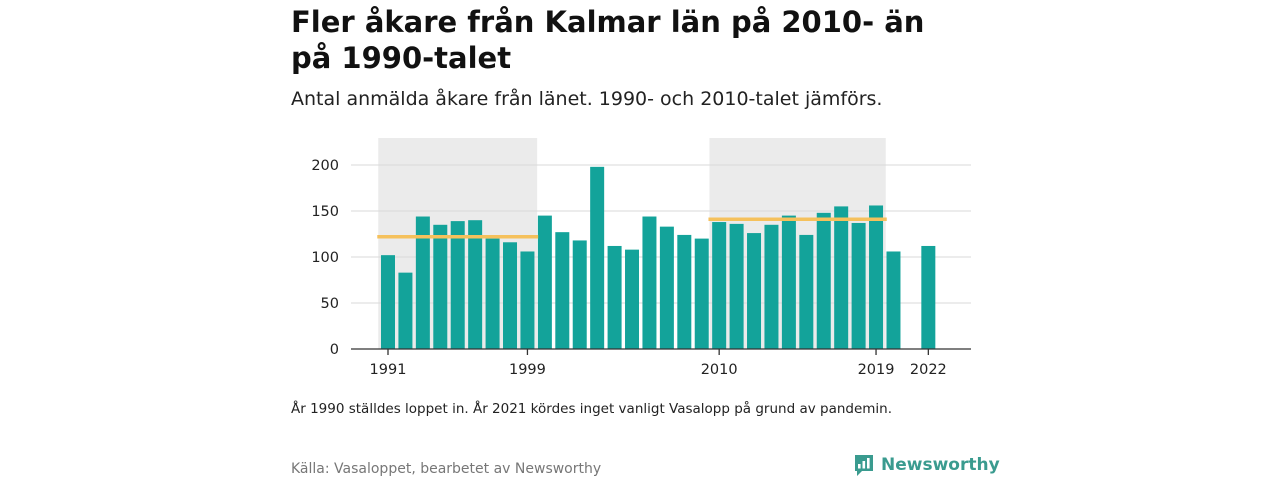 The height and width of the screenshot is (480, 1280). I want to click on y-tick-label: 100, so click(325, 258).